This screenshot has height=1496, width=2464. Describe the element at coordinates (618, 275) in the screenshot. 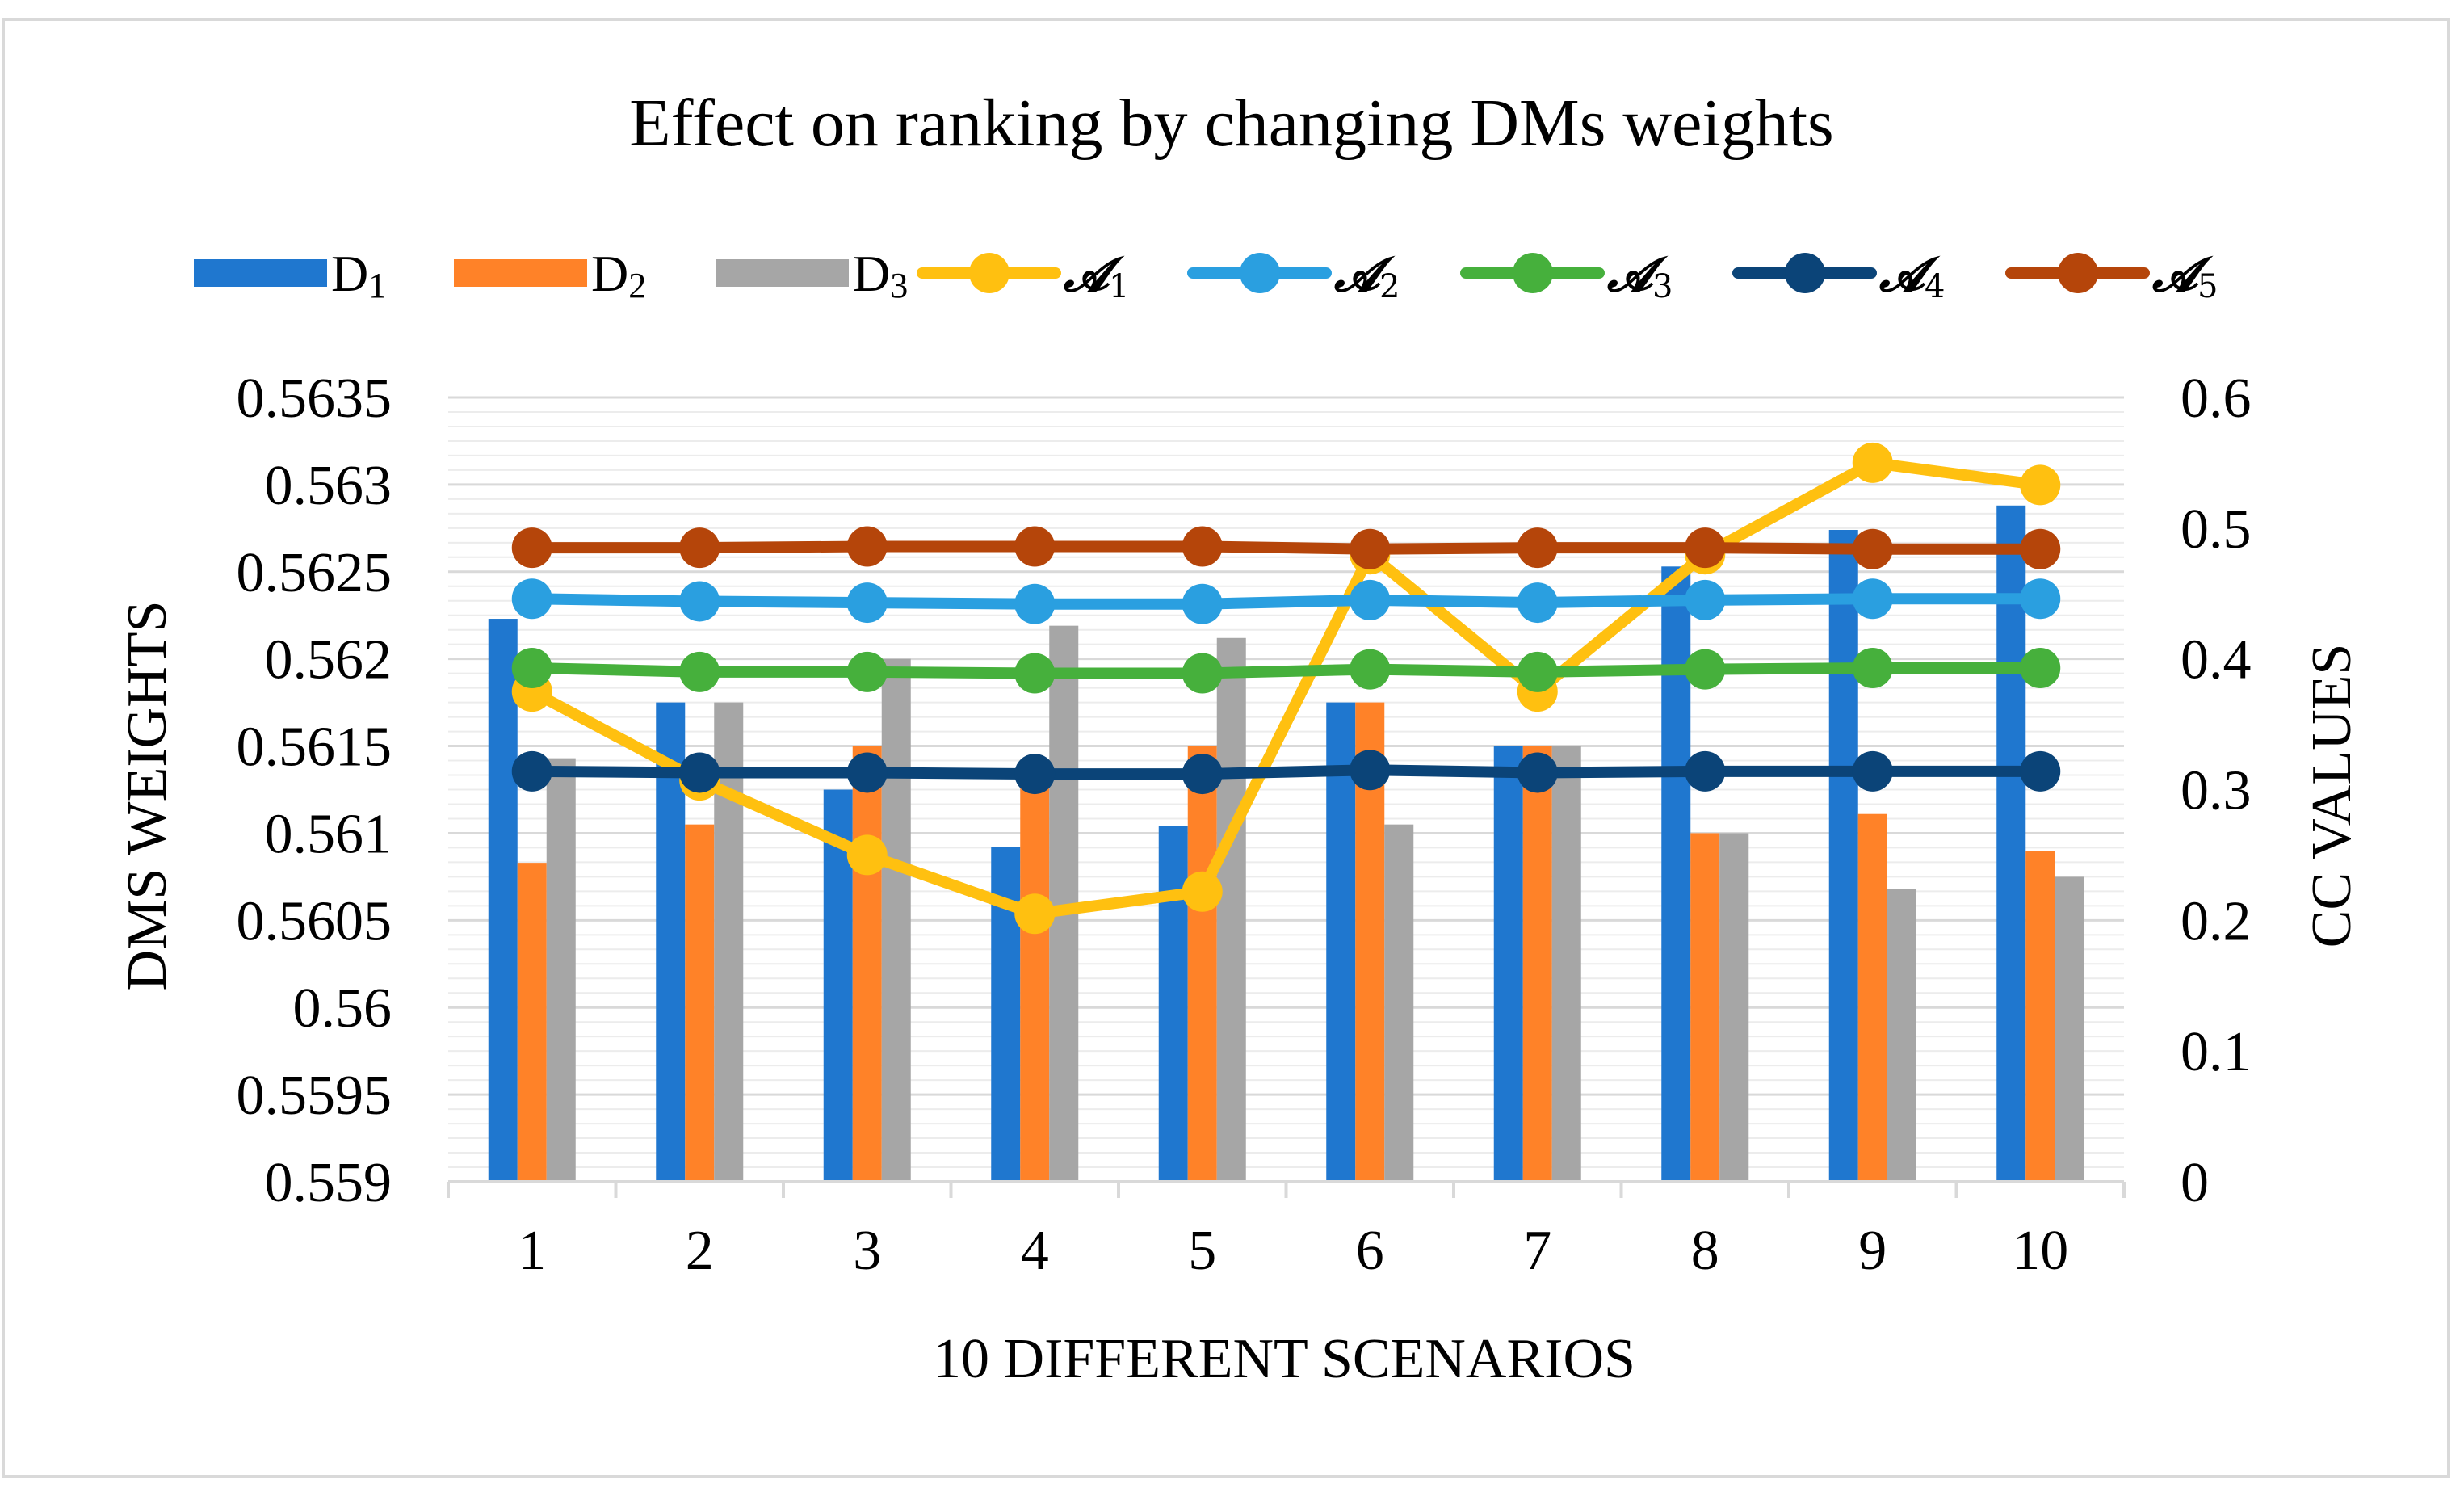

I see `legend-label-d2: D2` at that location.